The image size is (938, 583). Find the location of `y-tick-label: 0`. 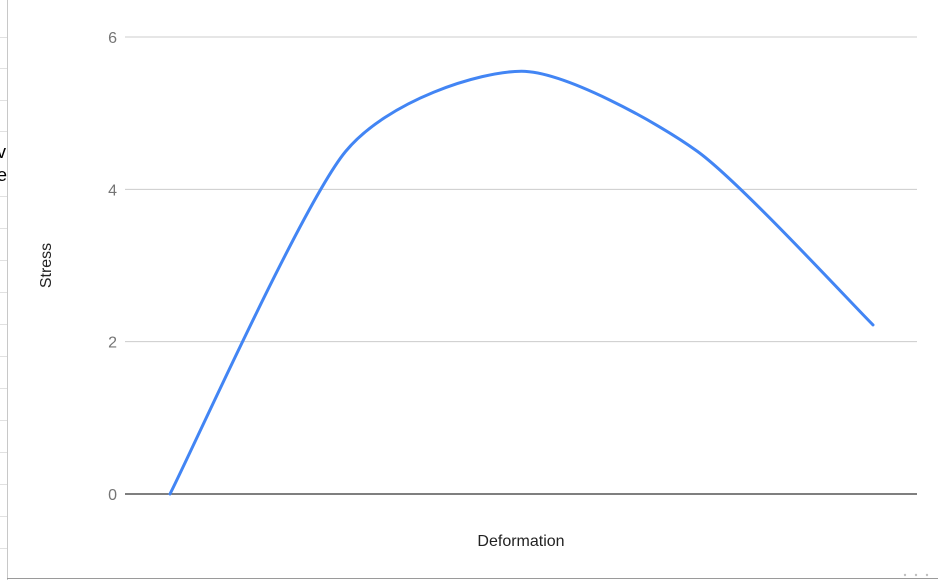

y-tick-label: 0 is located at coordinates (112, 495).